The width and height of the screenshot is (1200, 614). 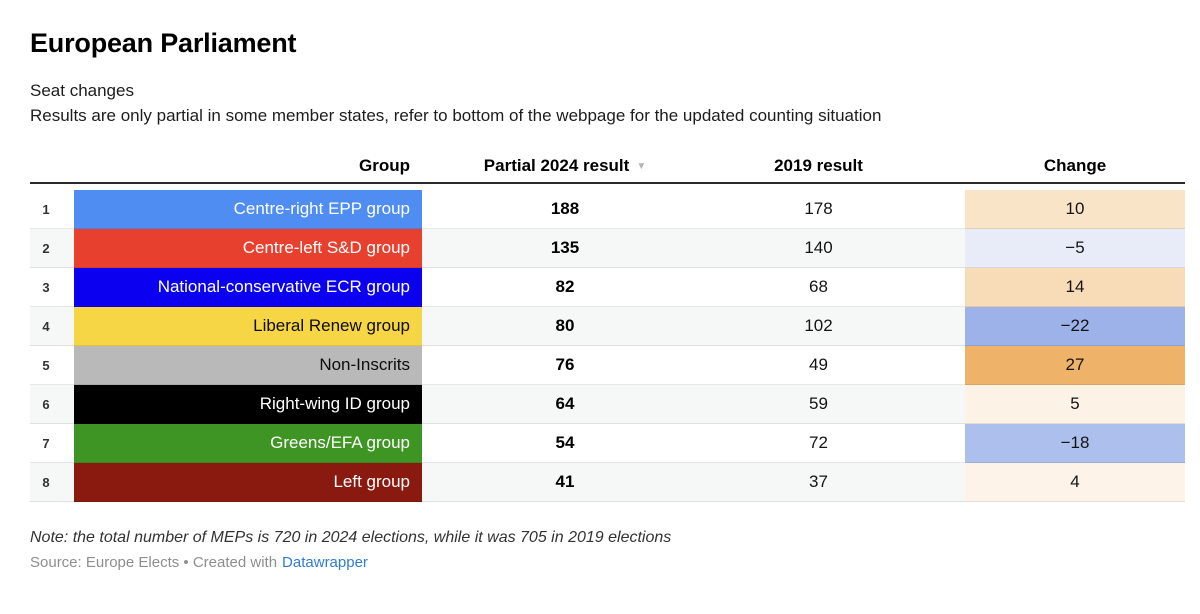 What do you see at coordinates (565, 365) in the screenshot?
I see `partial-2024-cell: 76` at bounding box center [565, 365].